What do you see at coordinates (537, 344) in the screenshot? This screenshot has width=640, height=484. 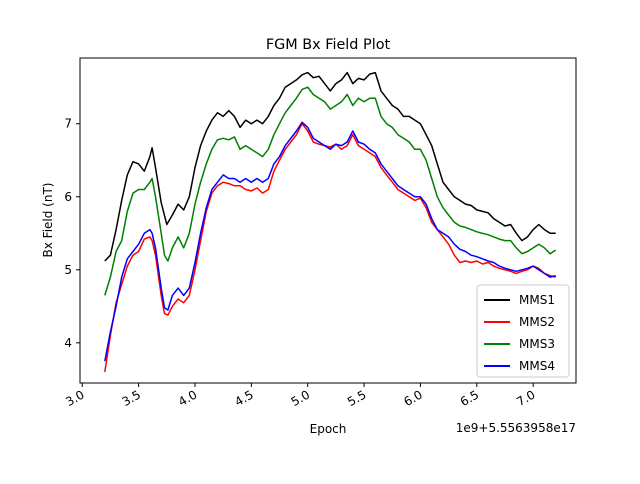 I see `legend-label-mms3: MMS3` at bounding box center [537, 344].